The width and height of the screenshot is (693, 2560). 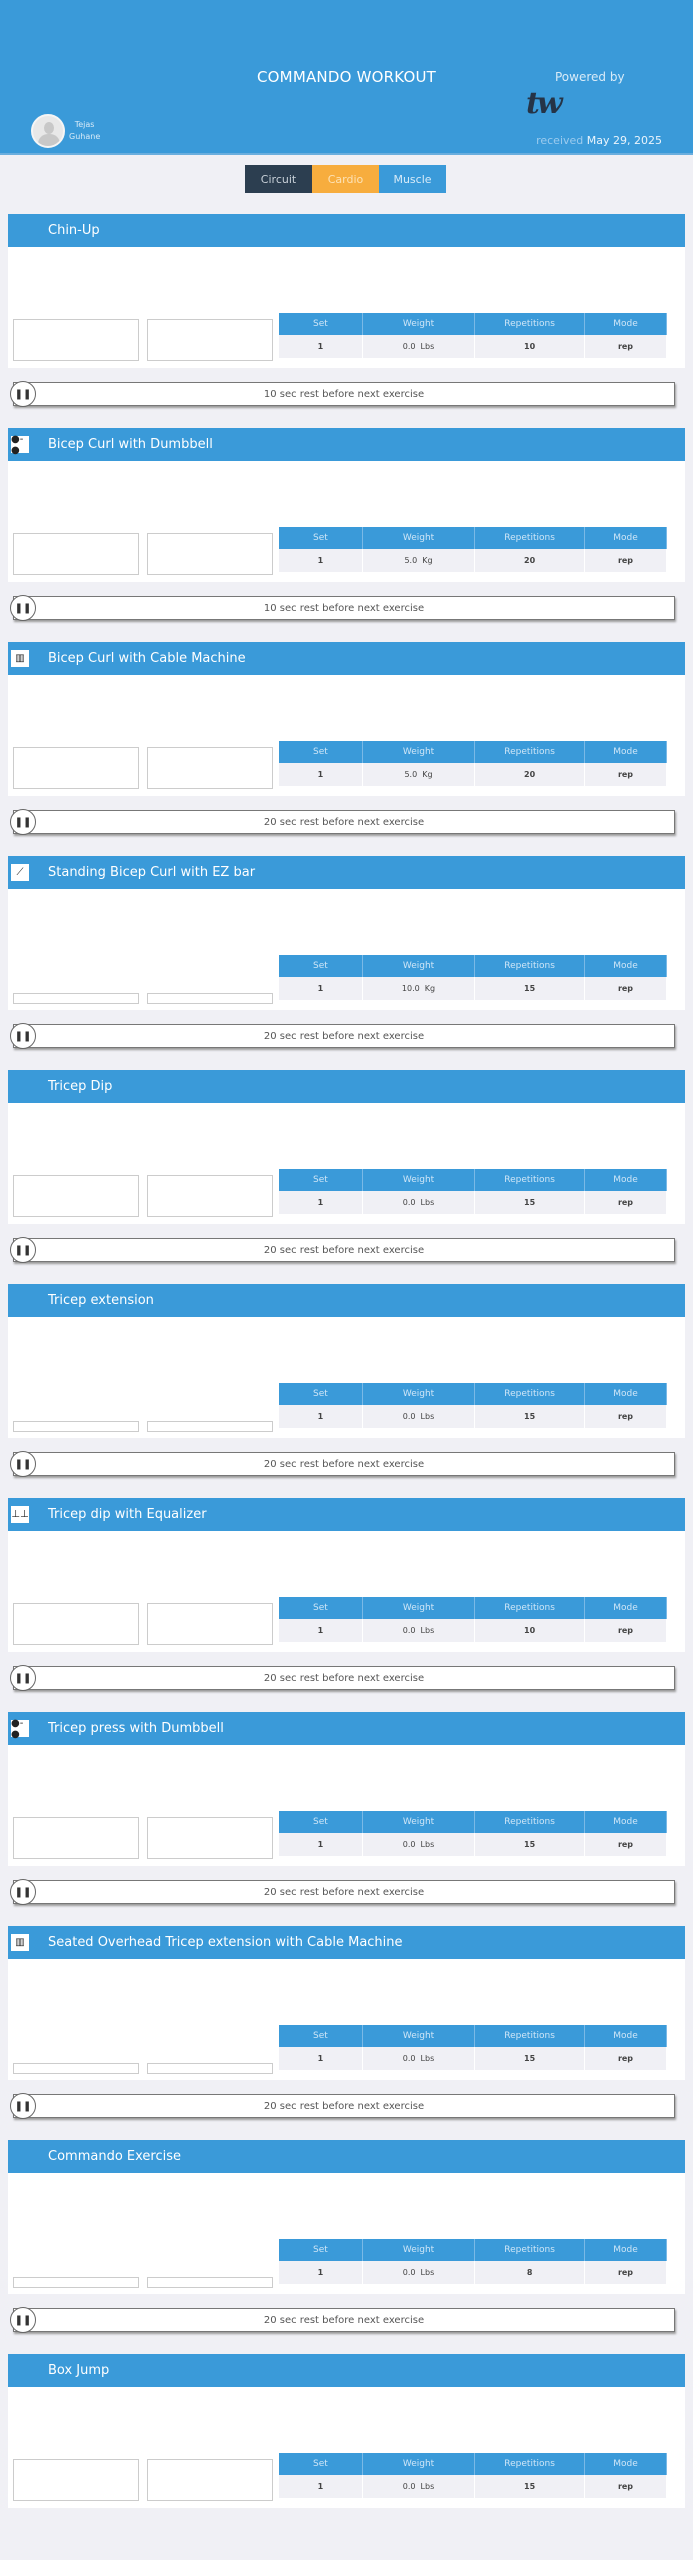 I want to click on table-row: 1 10.0 Kg 15 rep, so click(x=473, y=988).